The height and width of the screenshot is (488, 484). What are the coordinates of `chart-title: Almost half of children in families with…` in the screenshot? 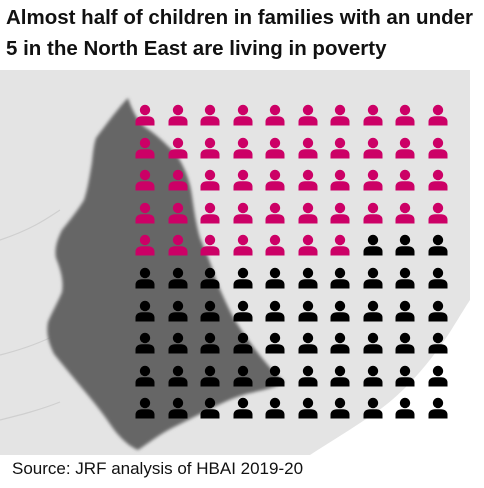 It's located at (239, 33).